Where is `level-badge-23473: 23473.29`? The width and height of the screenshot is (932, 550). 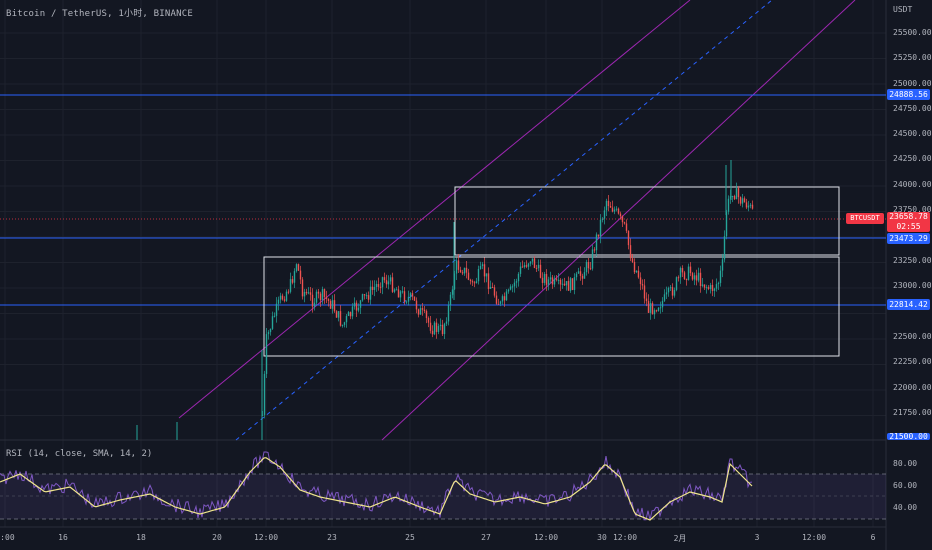 level-badge-23473: 23473.29 is located at coordinates (908, 238).